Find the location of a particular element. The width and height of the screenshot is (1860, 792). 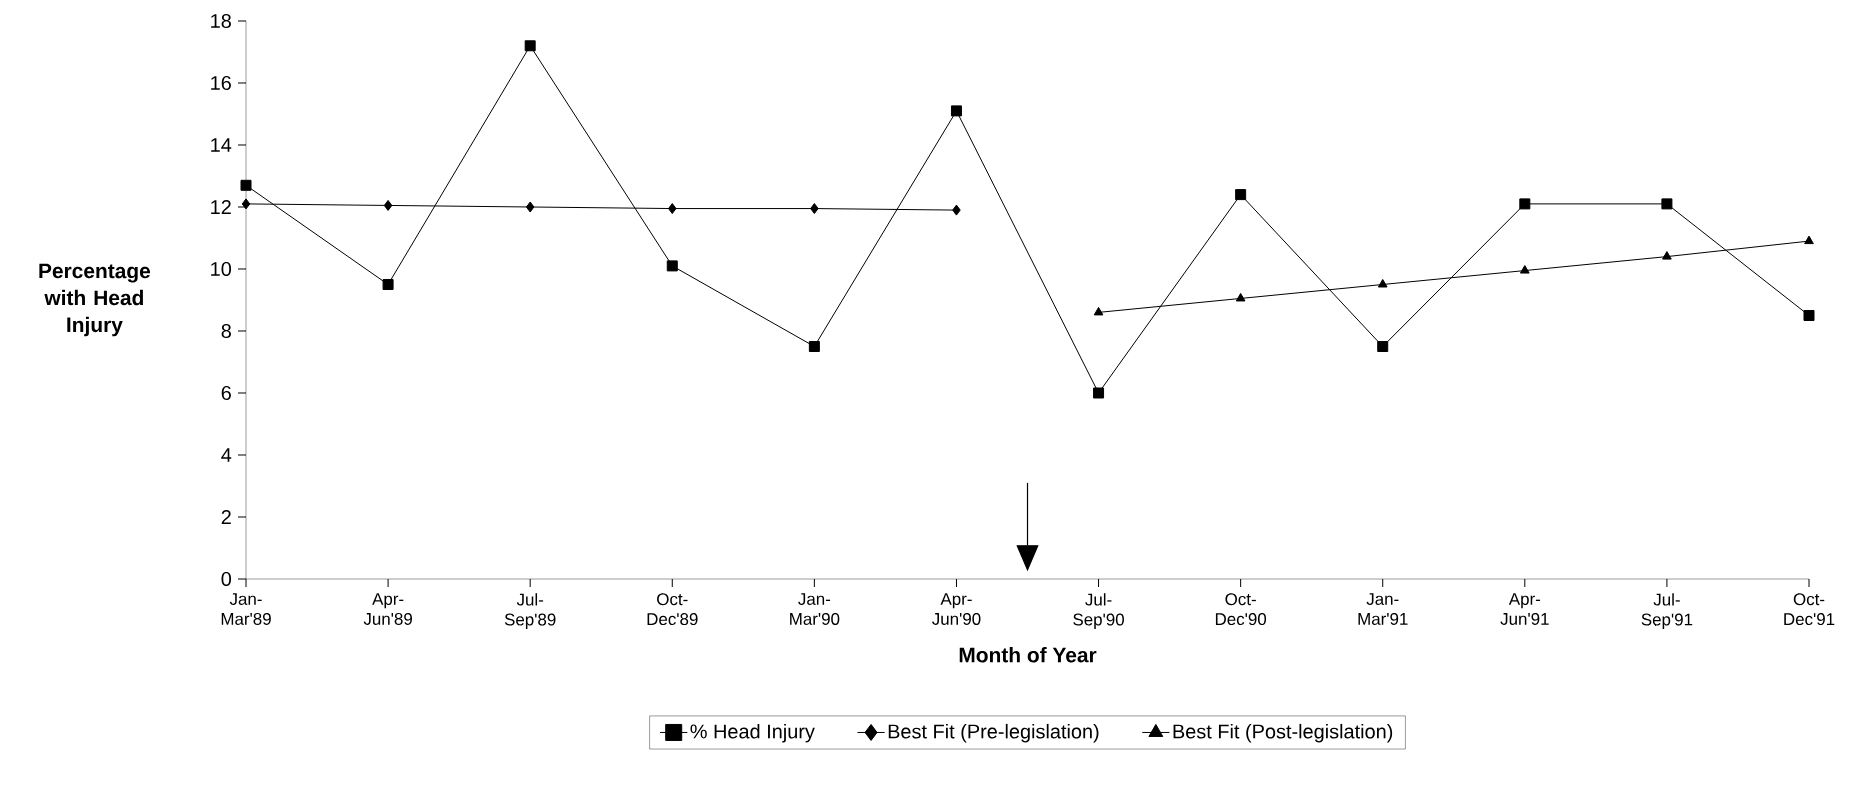

y-tick-label: 10 is located at coordinates (221, 269).